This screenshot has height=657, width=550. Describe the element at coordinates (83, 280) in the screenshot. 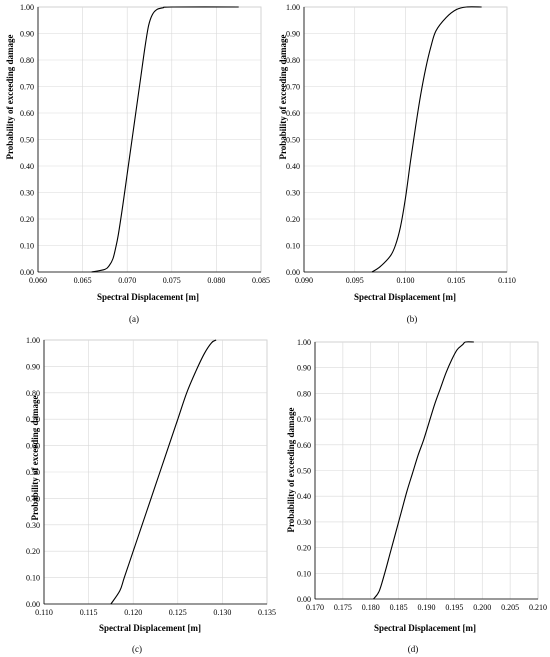

I see `x-tick-label: 0.065` at that location.